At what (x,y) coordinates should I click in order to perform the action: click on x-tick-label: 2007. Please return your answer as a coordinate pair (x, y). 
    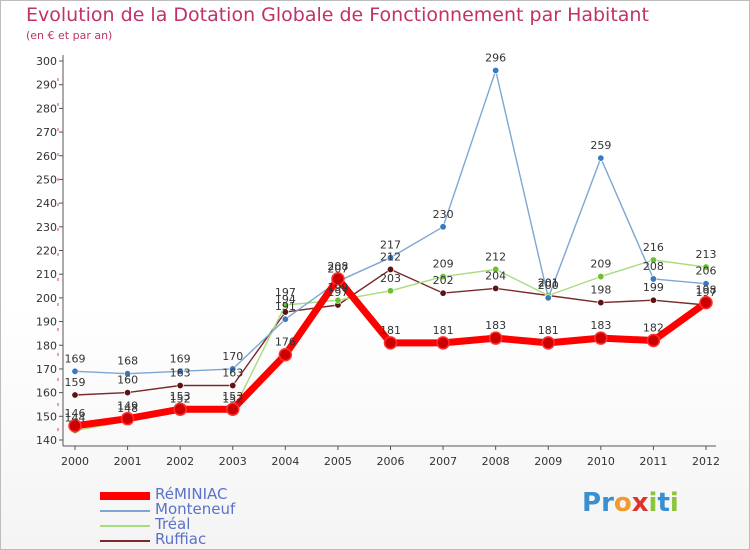
    Looking at the image, I should click on (443, 461).